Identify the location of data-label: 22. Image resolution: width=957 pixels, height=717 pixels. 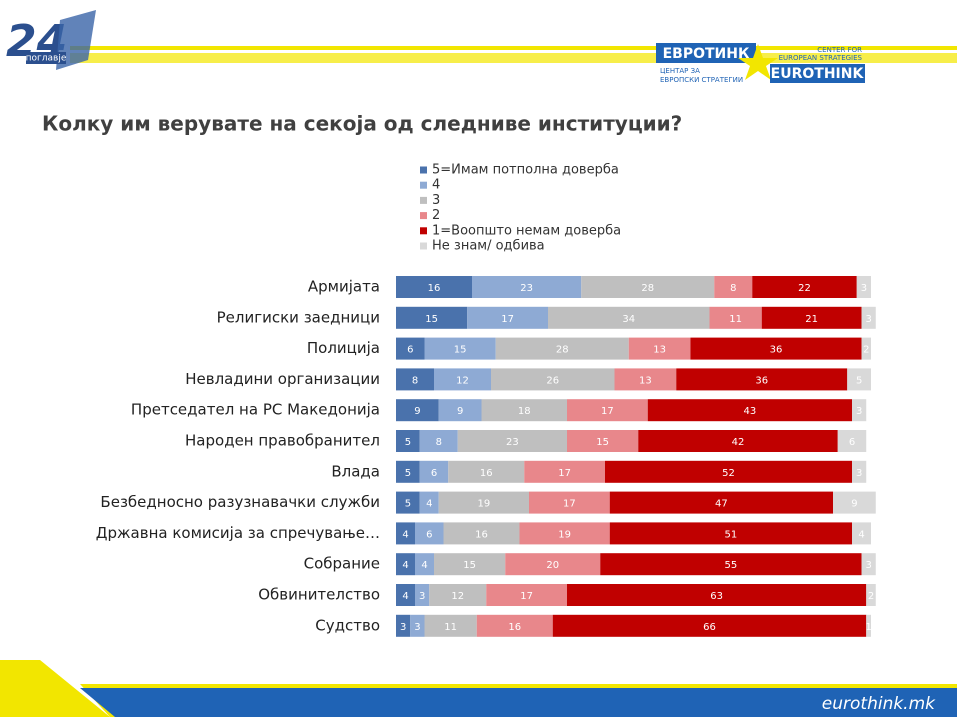
(804, 288).